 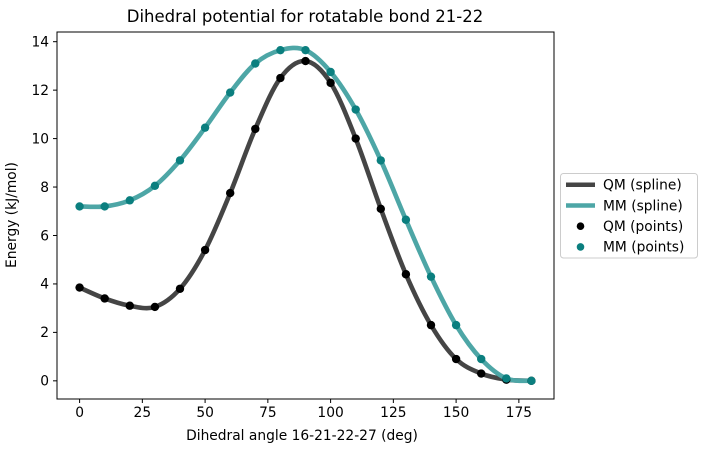 I want to click on y-axis-label: Energy (kJ/mol), so click(x=12, y=215).